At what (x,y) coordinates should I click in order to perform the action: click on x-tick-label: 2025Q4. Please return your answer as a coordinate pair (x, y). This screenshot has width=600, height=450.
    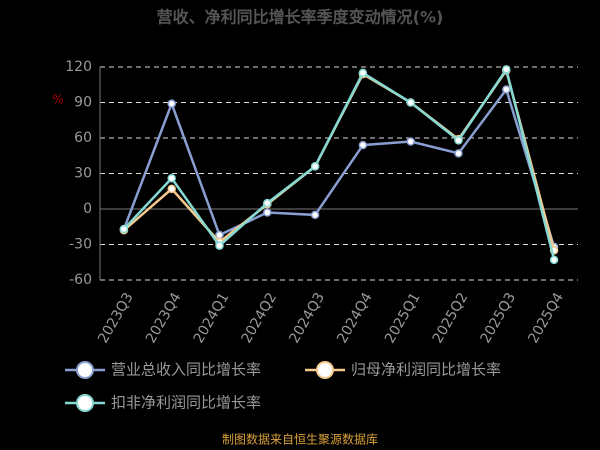
    Looking at the image, I should click on (546, 318).